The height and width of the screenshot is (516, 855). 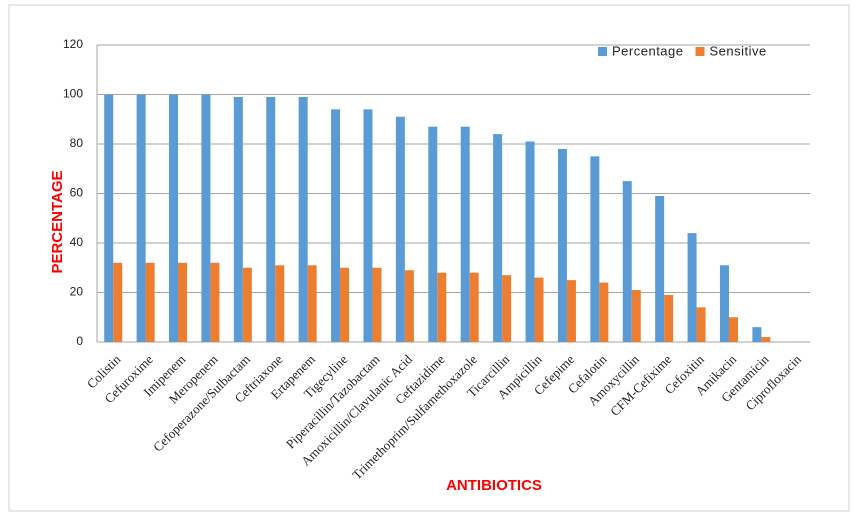 What do you see at coordinates (77, 242) in the screenshot?
I see `y-tick-label: 40` at bounding box center [77, 242].